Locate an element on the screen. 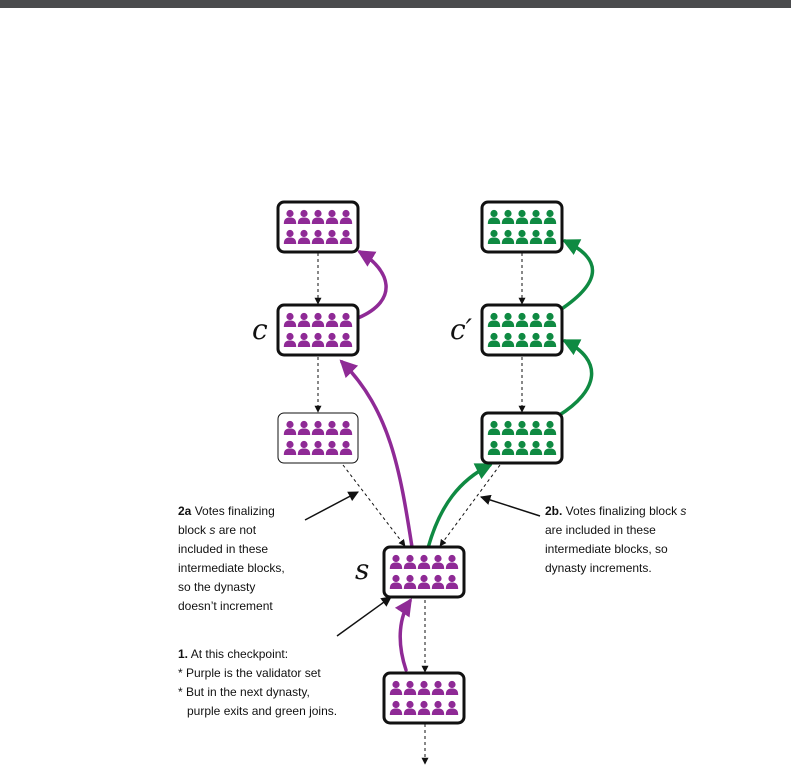  note-2a-line2-post: are not is located at coordinates (236, 530).